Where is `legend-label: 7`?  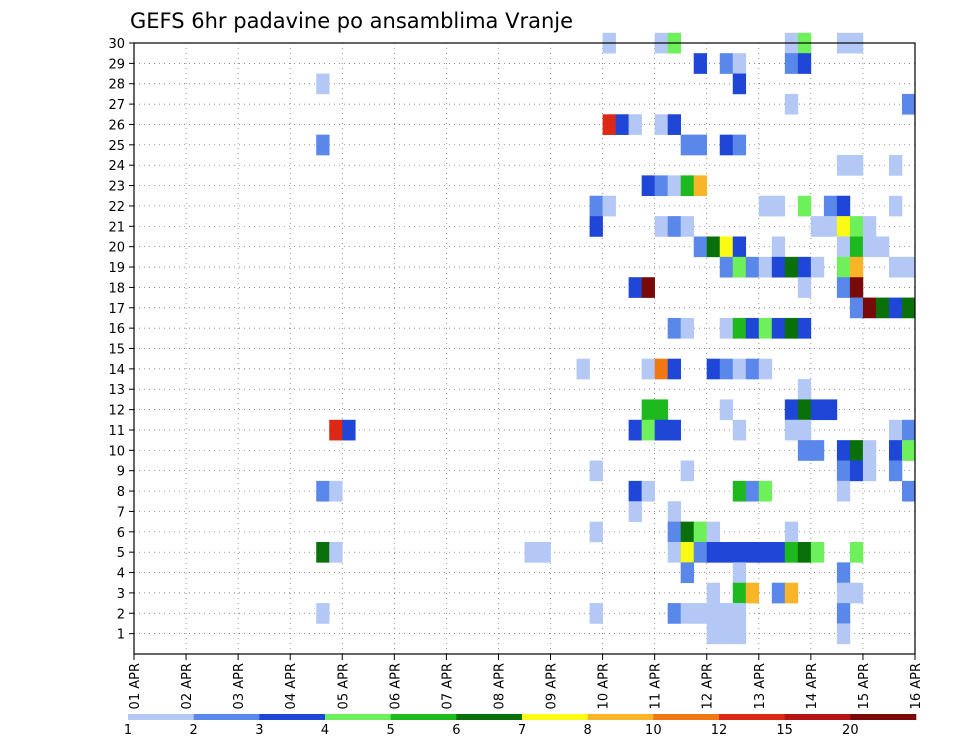 legend-label: 7 is located at coordinates (522, 730).